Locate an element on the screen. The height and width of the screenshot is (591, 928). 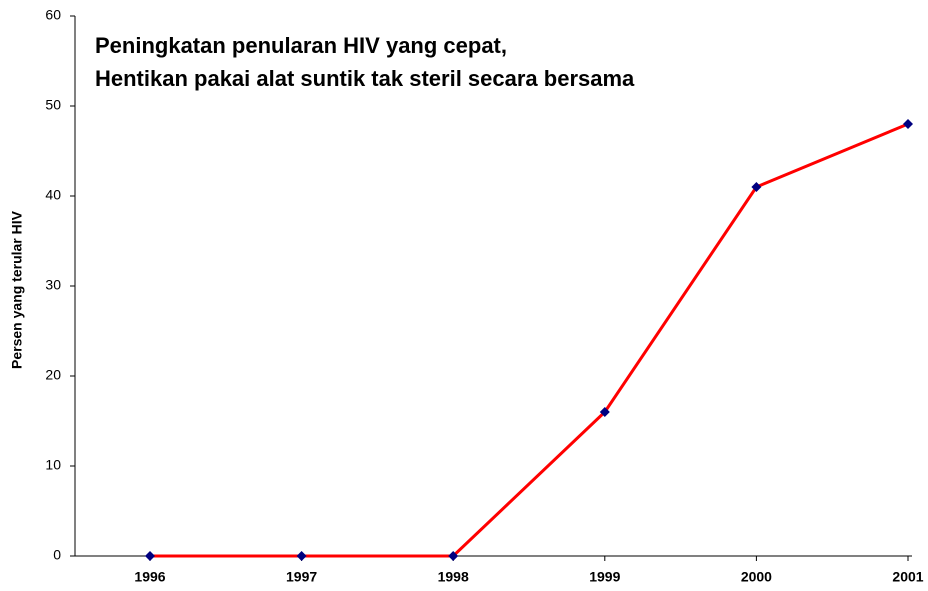
y-tick-label: 30 is located at coordinates (53, 285).